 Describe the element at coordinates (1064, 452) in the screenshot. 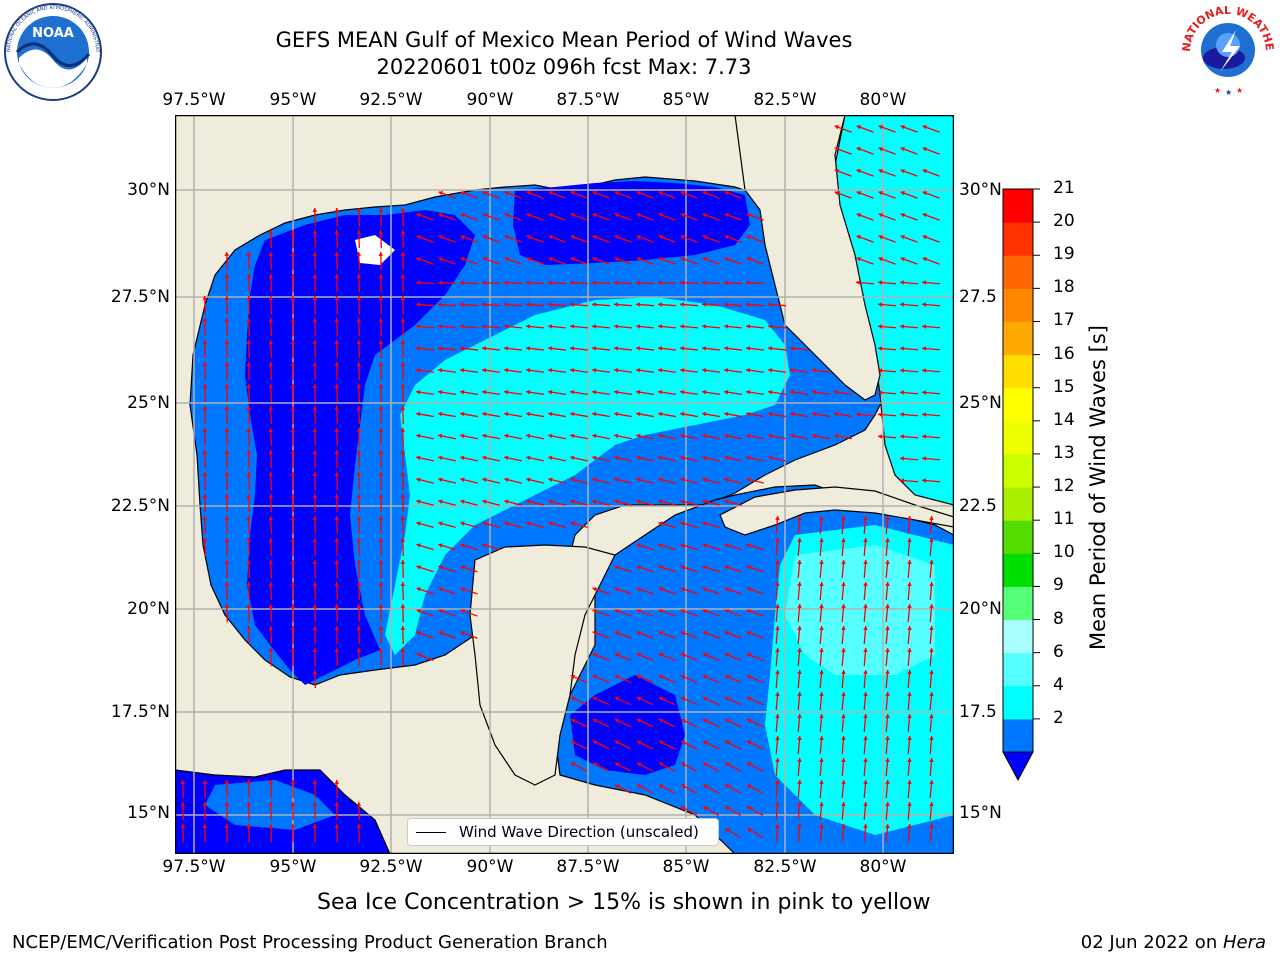

I see `colorbar-tick-label: 13` at that location.